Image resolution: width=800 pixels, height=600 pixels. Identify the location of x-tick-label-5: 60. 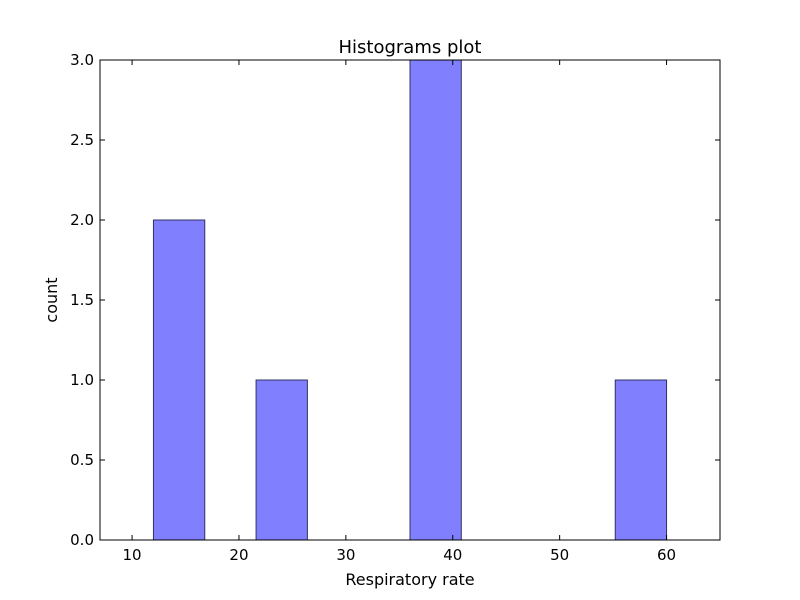
(666, 555).